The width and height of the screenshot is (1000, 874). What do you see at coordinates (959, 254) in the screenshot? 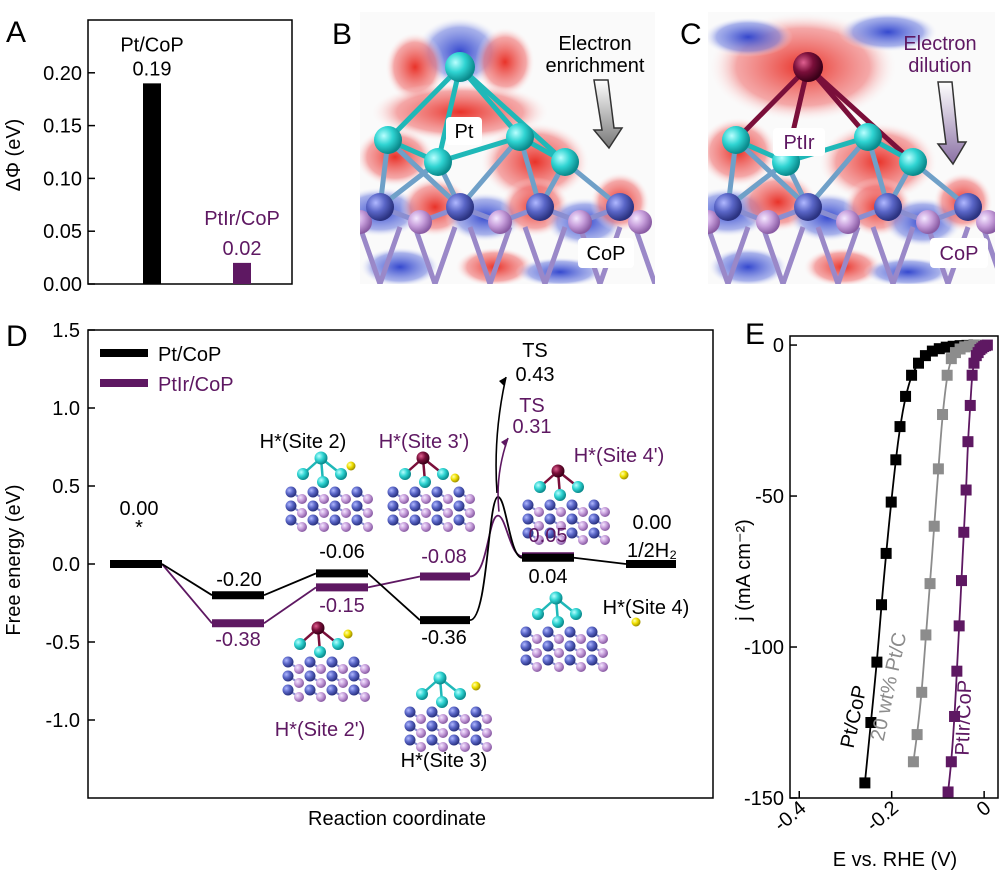
I see `c-substrate-label: CoP` at bounding box center [959, 254].